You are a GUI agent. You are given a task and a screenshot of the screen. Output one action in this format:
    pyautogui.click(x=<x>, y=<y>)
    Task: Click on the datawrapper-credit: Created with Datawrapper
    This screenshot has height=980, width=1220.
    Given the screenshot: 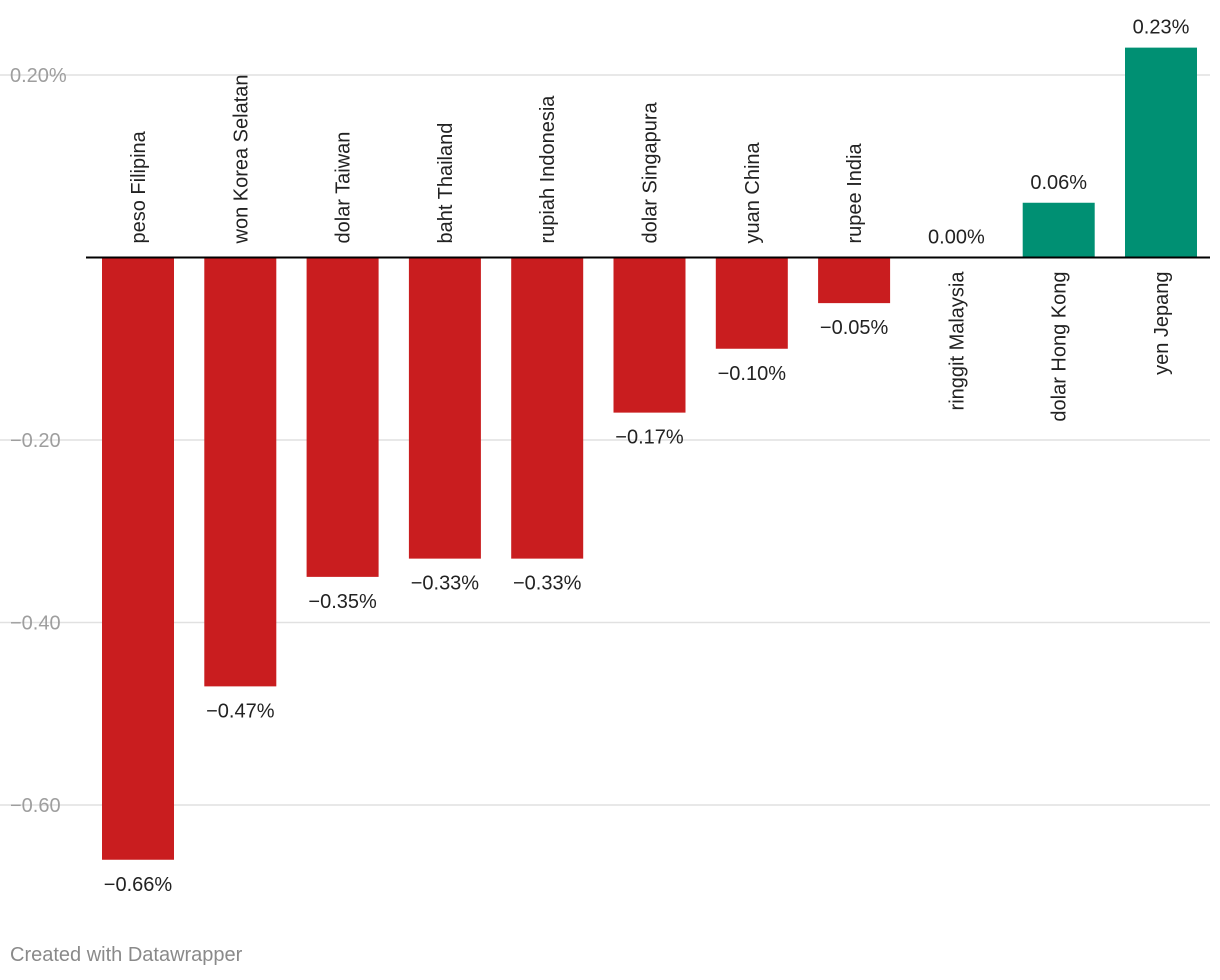 What is the action you would take?
    pyautogui.click(x=126, y=955)
    